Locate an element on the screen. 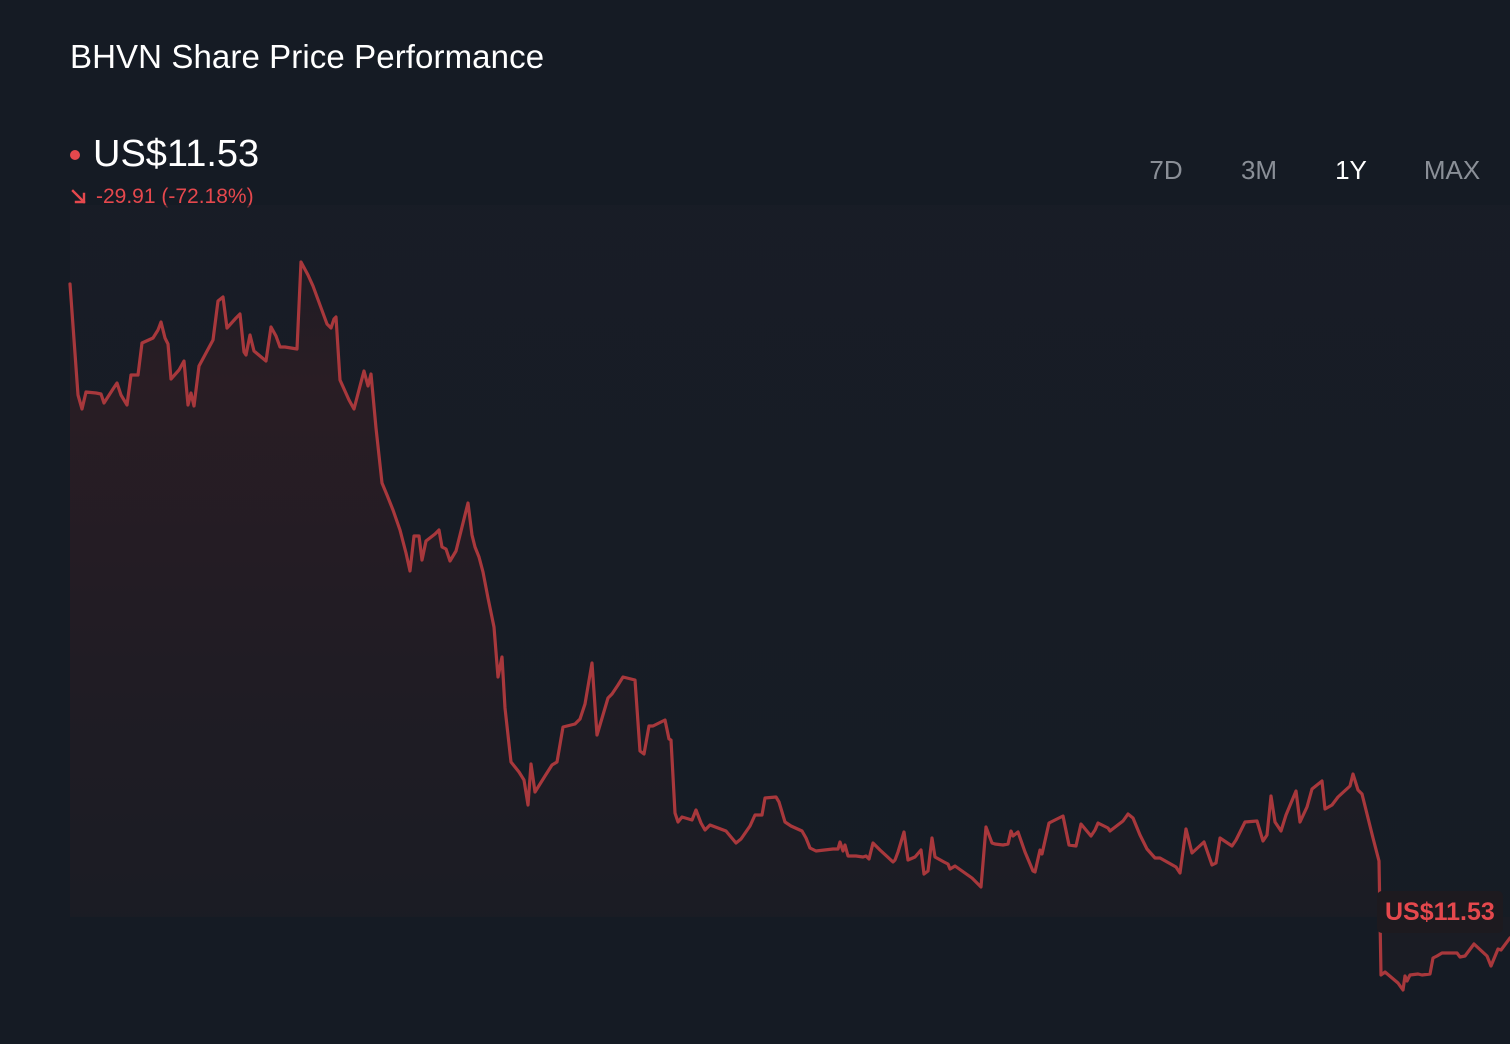 The width and height of the screenshot is (1510, 1044). price-change: -29.91 (-72.18%) is located at coordinates (175, 196).